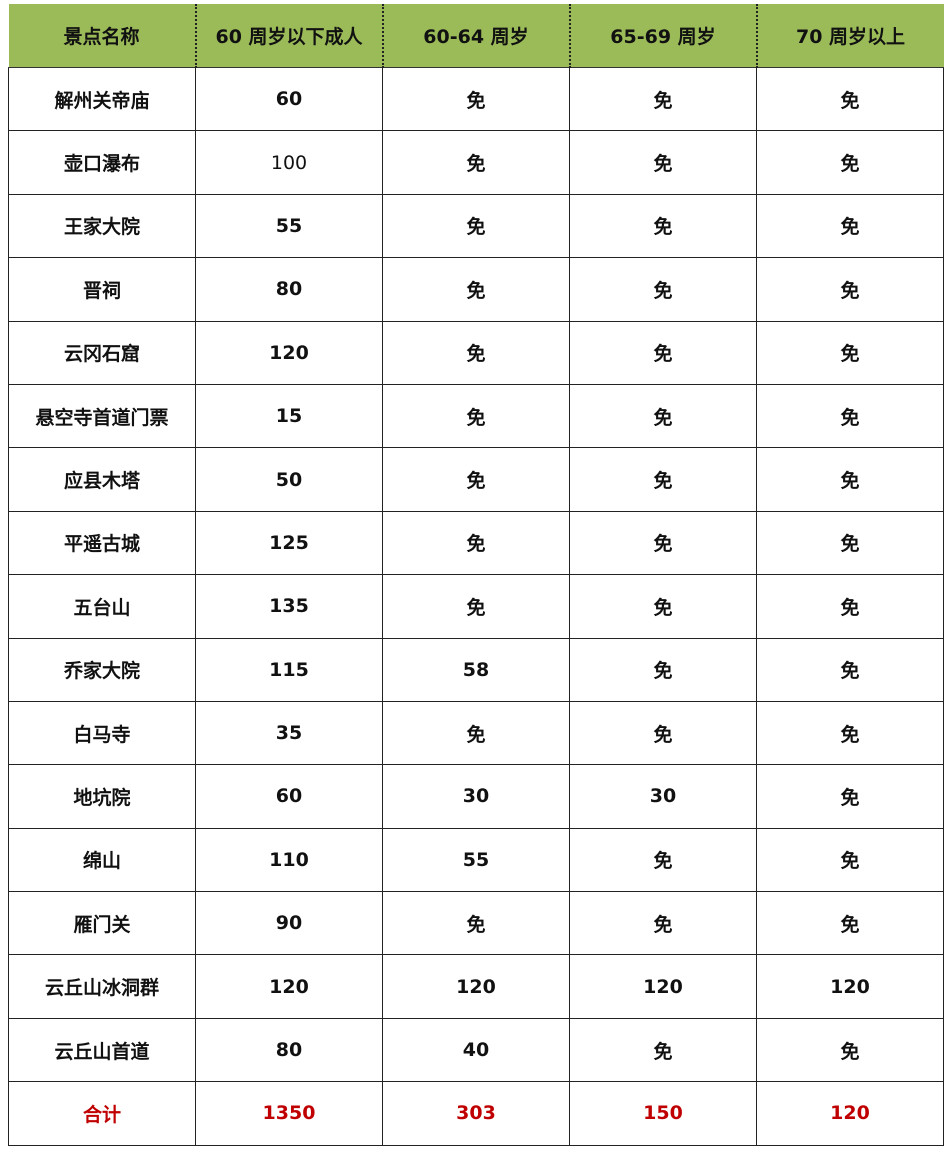  I want to click on attraction-name: 悬空寺首道门票, so click(102, 416).